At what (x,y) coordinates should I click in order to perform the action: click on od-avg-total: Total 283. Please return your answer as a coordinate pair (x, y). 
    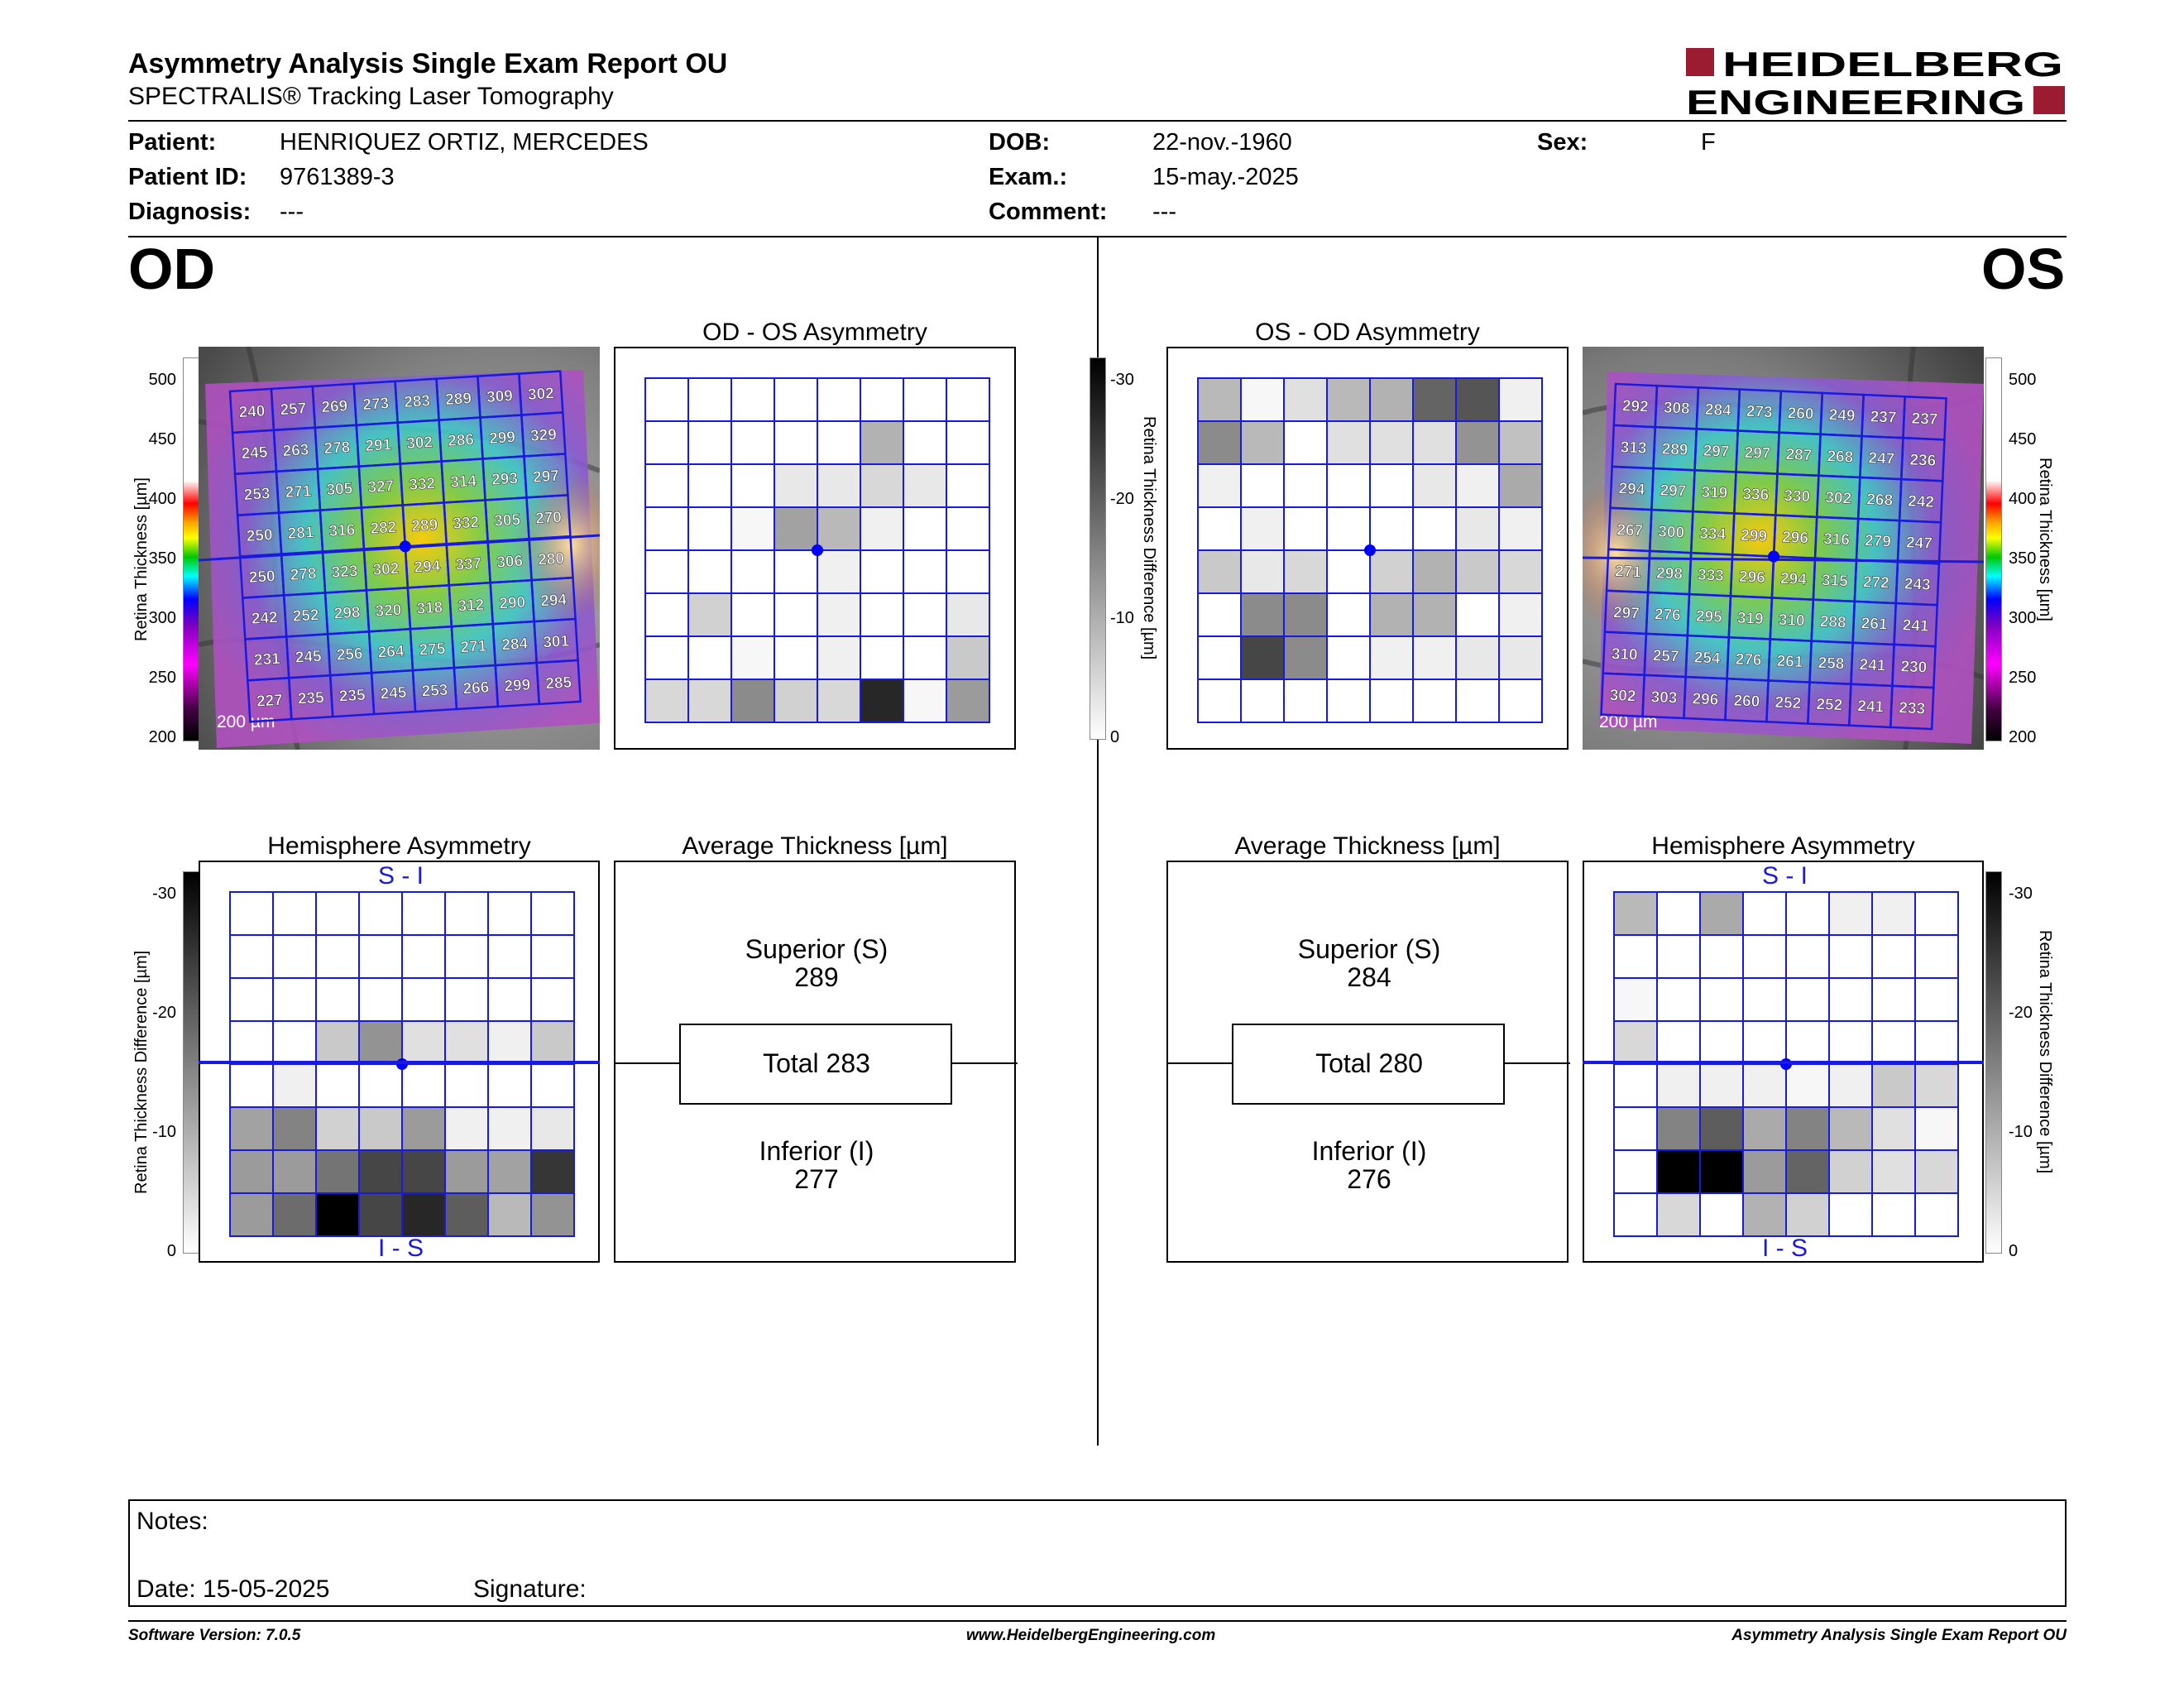
    Looking at the image, I should click on (816, 1063).